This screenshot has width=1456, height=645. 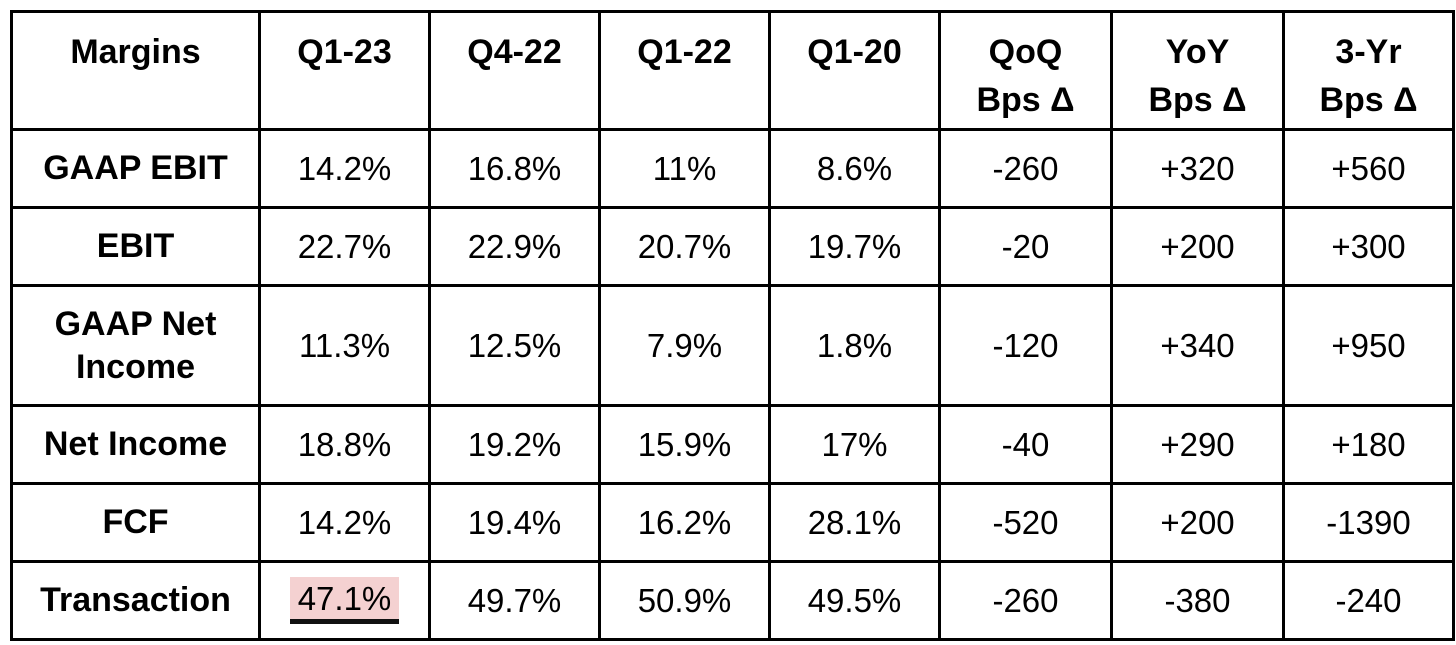 I want to click on table-cell: 28.1%, so click(x=854, y=522).